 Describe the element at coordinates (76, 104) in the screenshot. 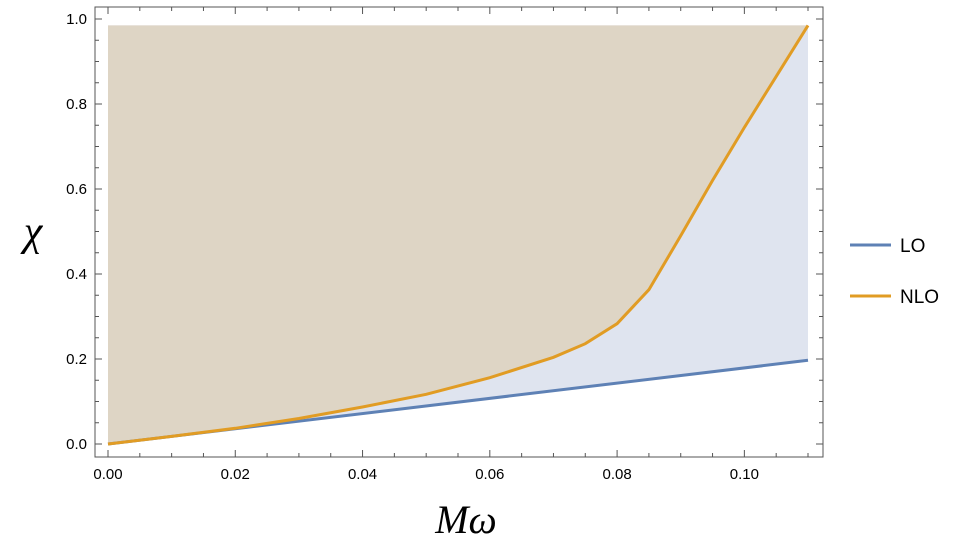

I see `y-tick-label: 0.8` at that location.